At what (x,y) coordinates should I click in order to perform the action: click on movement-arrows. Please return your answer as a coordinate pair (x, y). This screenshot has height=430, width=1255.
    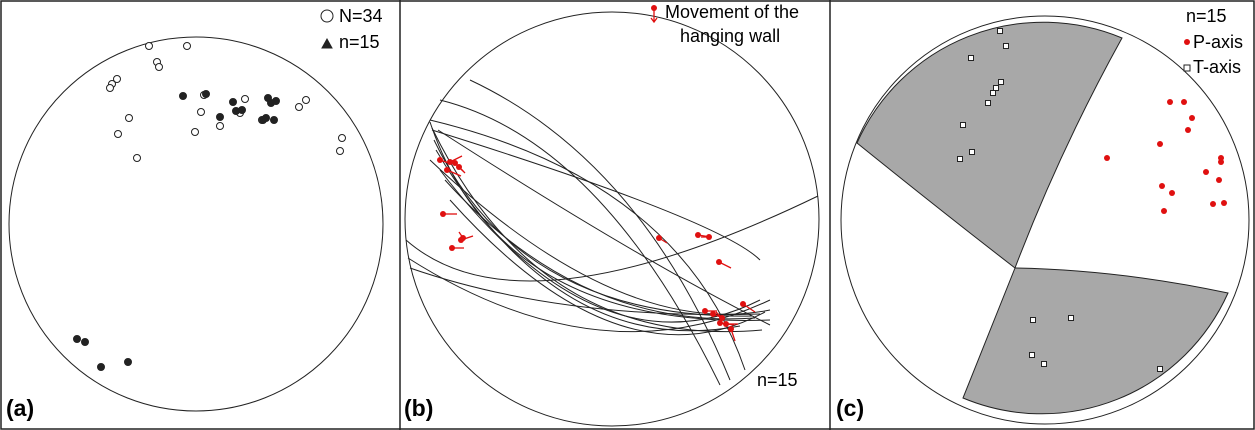
    Looking at the image, I should click on (596, 248).